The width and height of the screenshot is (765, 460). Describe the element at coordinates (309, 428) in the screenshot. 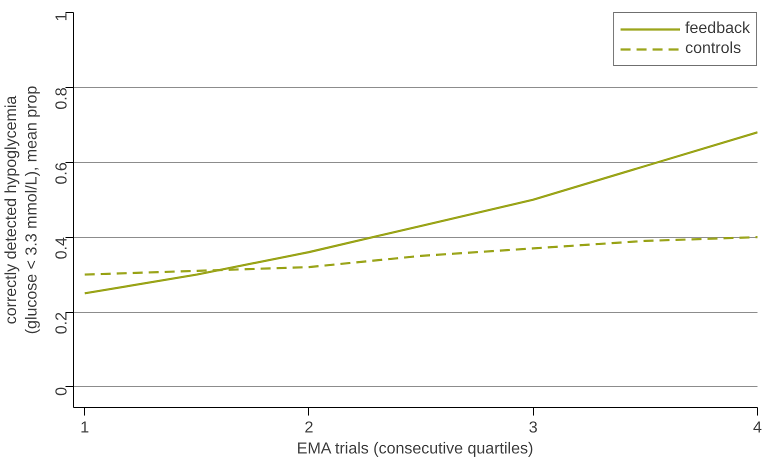

I see `x-tick-label: 2` at that location.